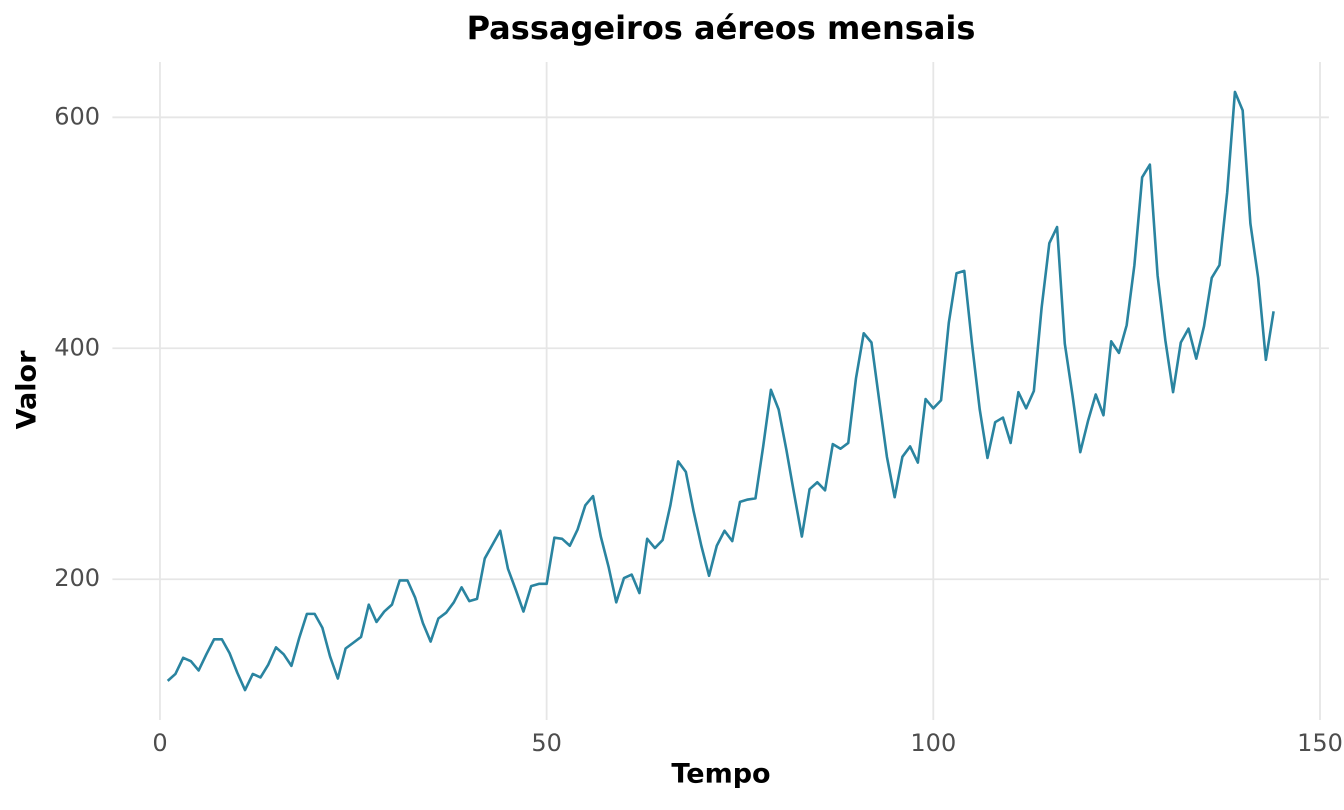 This screenshot has height=810, width=1344. What do you see at coordinates (720, 774) in the screenshot?
I see `x-axis-title: Tempo` at bounding box center [720, 774].